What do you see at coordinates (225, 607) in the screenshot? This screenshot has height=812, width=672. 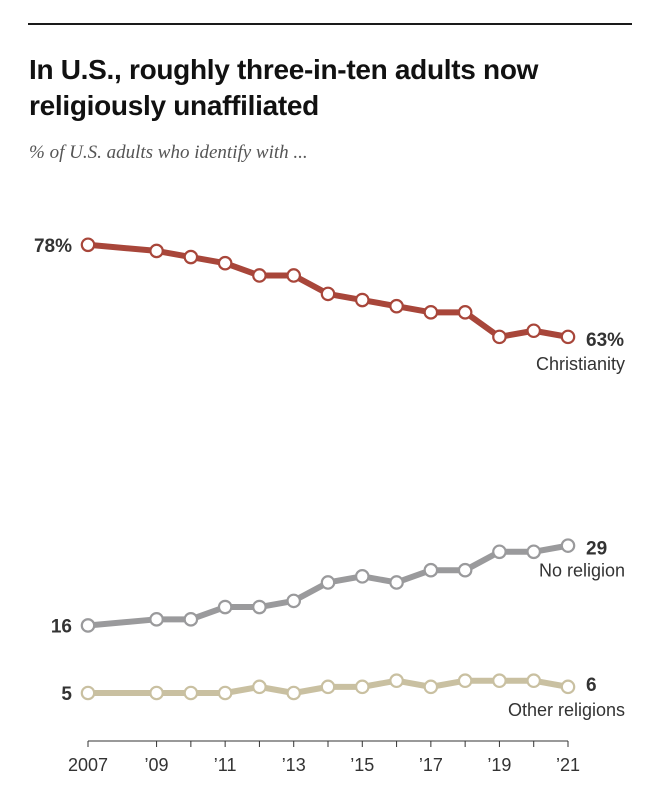 I see `data-point-no-religion-2011` at bounding box center [225, 607].